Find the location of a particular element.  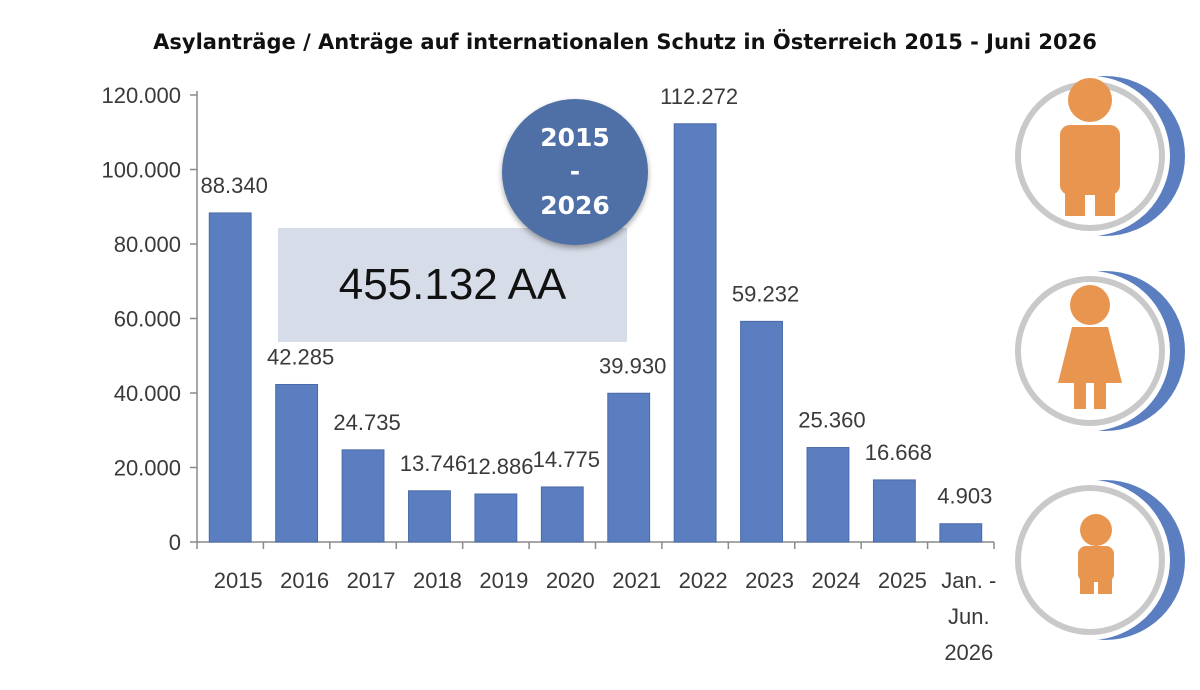

y-tick-label: 60.000 is located at coordinates (147, 319).